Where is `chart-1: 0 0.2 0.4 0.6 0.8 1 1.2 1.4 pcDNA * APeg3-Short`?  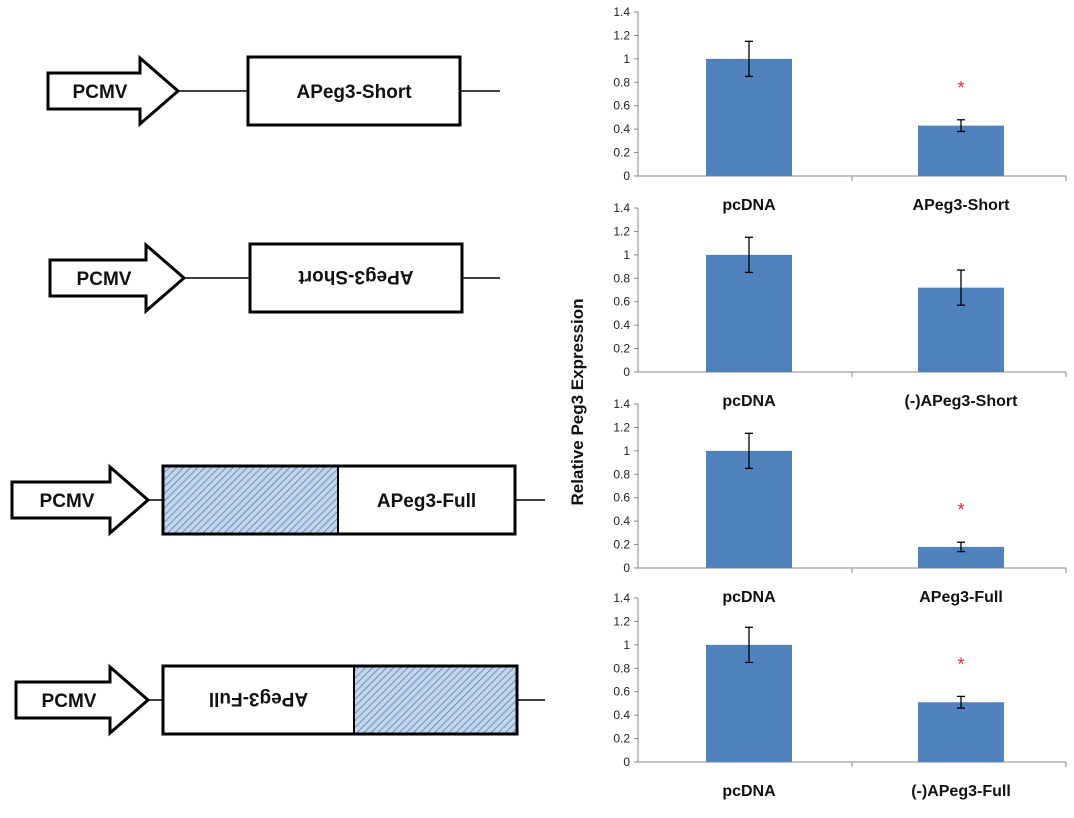 chart-1: 0 0.2 0.4 0.6 0.8 1 1.2 1.4 pcDNA * APeg3-Short is located at coordinates (840, 109).